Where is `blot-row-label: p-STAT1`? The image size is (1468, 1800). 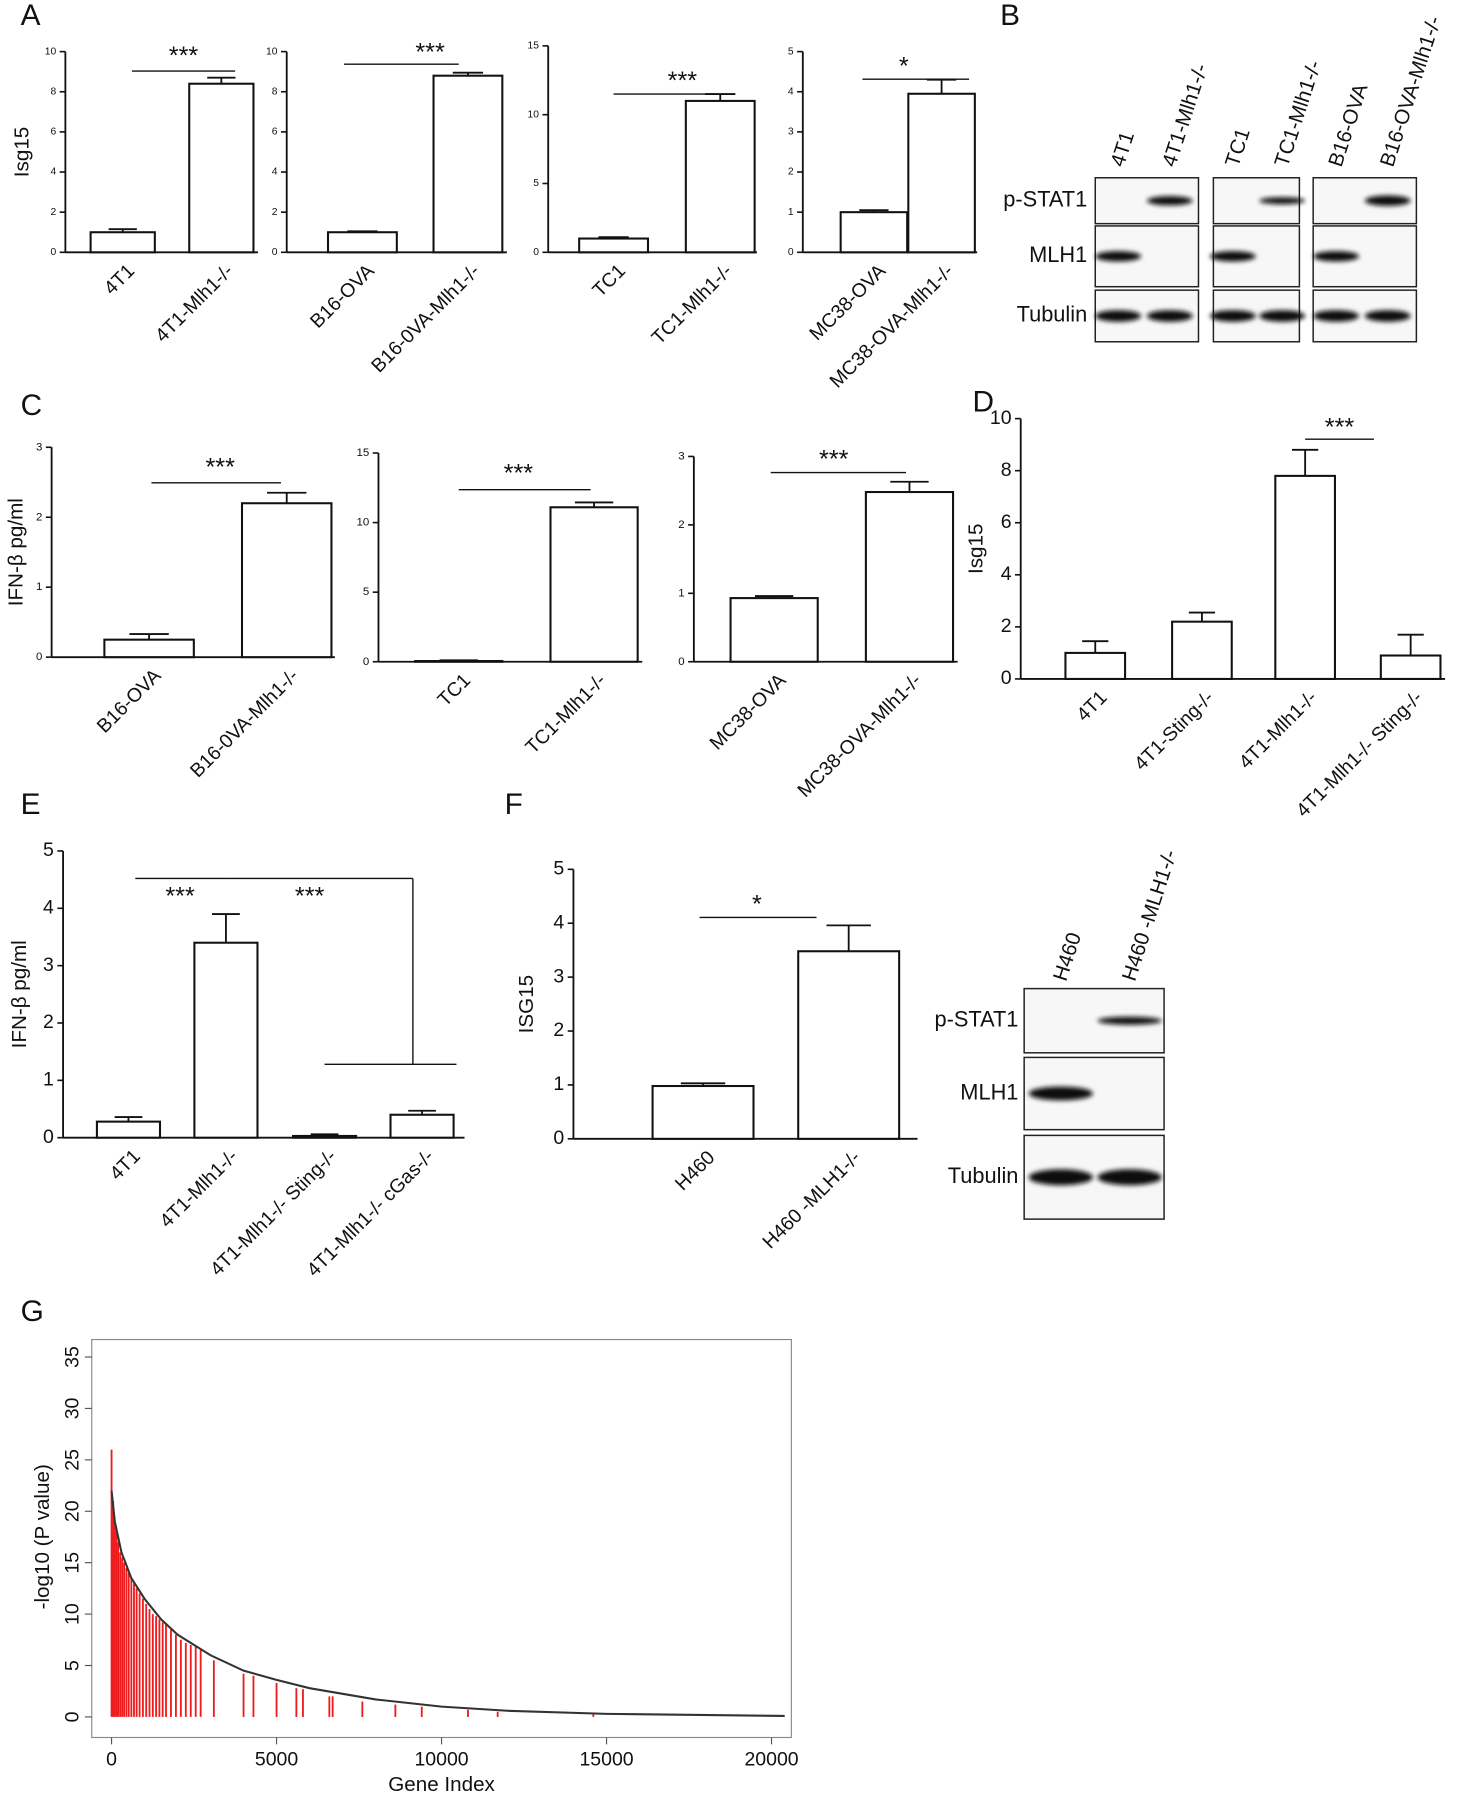 blot-row-label: p-STAT1 is located at coordinates (1045, 198).